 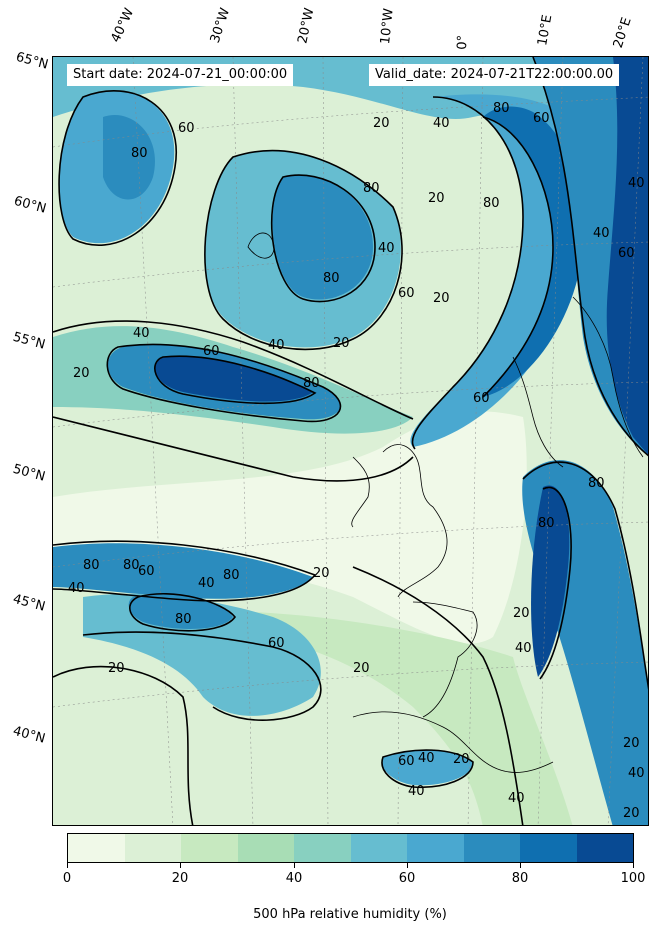 What do you see at coordinates (29, 603) in the screenshot?
I see `lat-label: 45°N` at bounding box center [29, 603].